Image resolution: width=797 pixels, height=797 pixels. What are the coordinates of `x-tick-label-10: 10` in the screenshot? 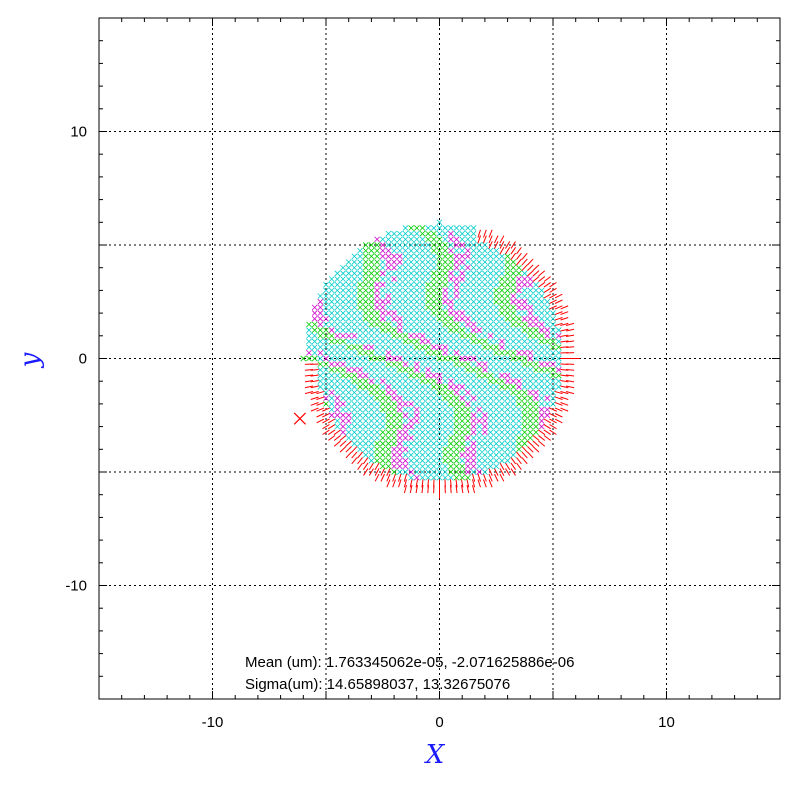 It's located at (666, 722).